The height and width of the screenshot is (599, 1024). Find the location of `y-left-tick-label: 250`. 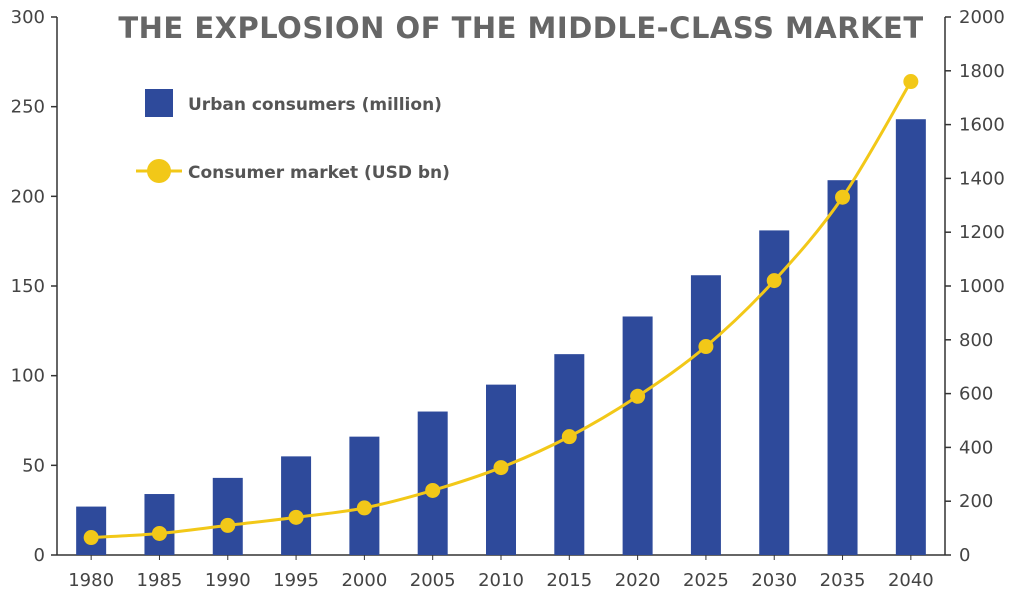

y-left-tick-label: 250 is located at coordinates (28, 107).